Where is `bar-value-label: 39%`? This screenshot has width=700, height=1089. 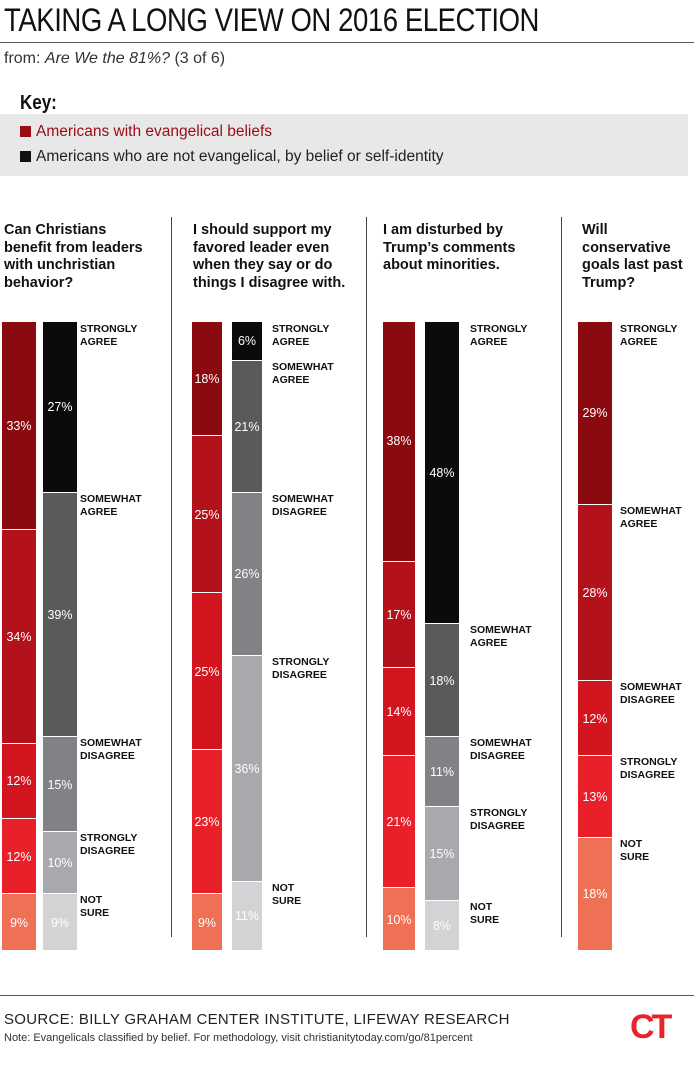 bar-value-label: 39% is located at coordinates (60, 615).